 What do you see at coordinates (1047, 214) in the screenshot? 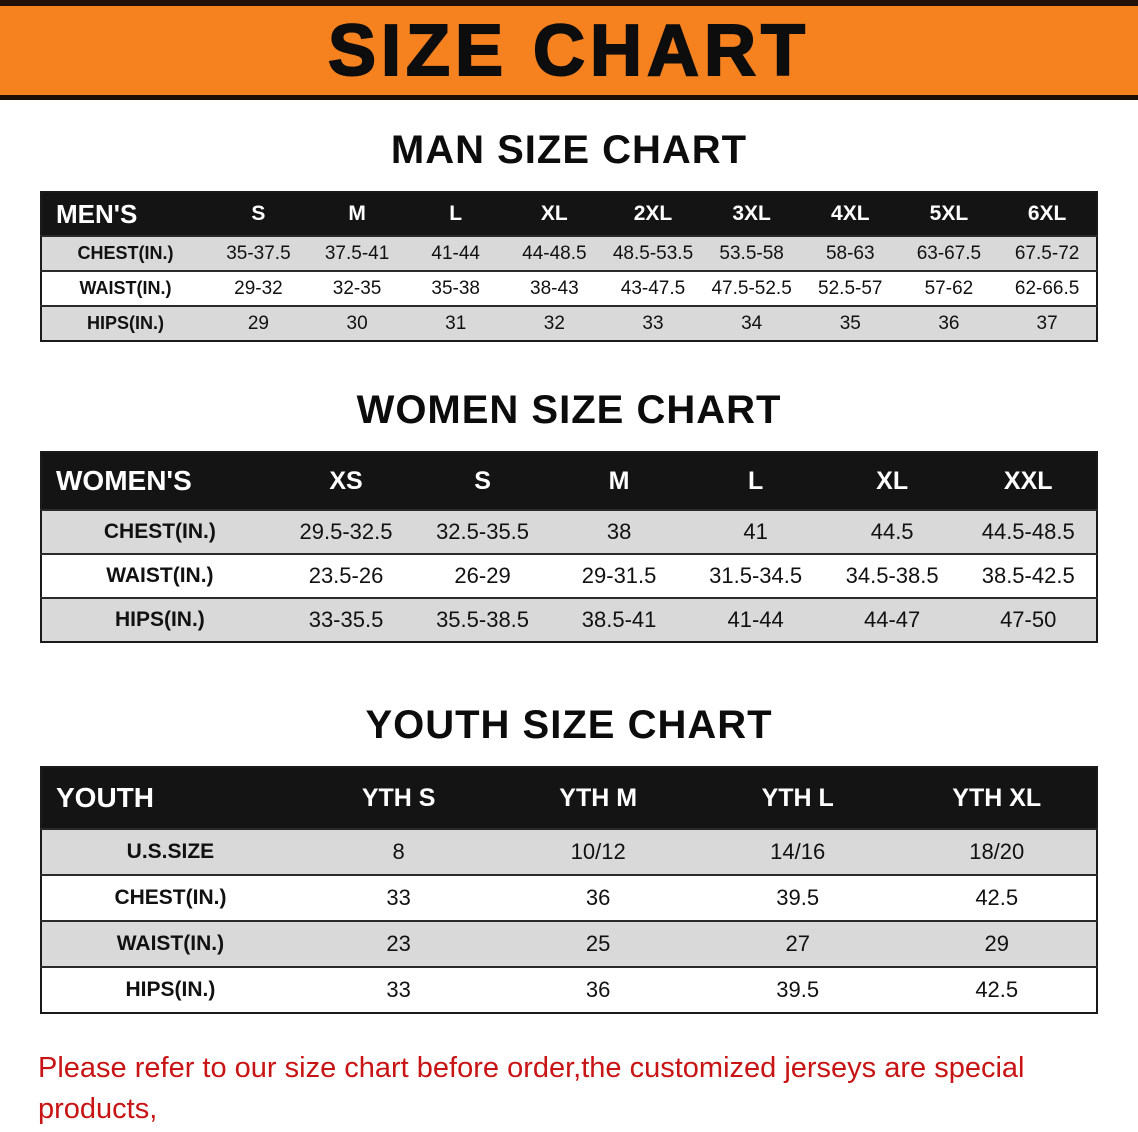
I see `size-header-cell: 6XL` at bounding box center [1047, 214].